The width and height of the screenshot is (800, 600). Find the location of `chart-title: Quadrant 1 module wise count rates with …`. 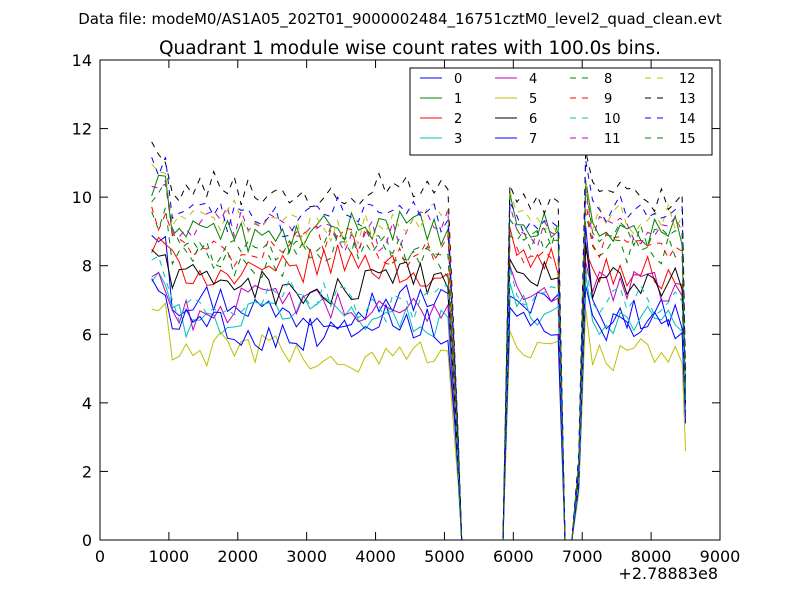

chart-title: Quadrant 1 module wise count rates with … is located at coordinates (410, 48).